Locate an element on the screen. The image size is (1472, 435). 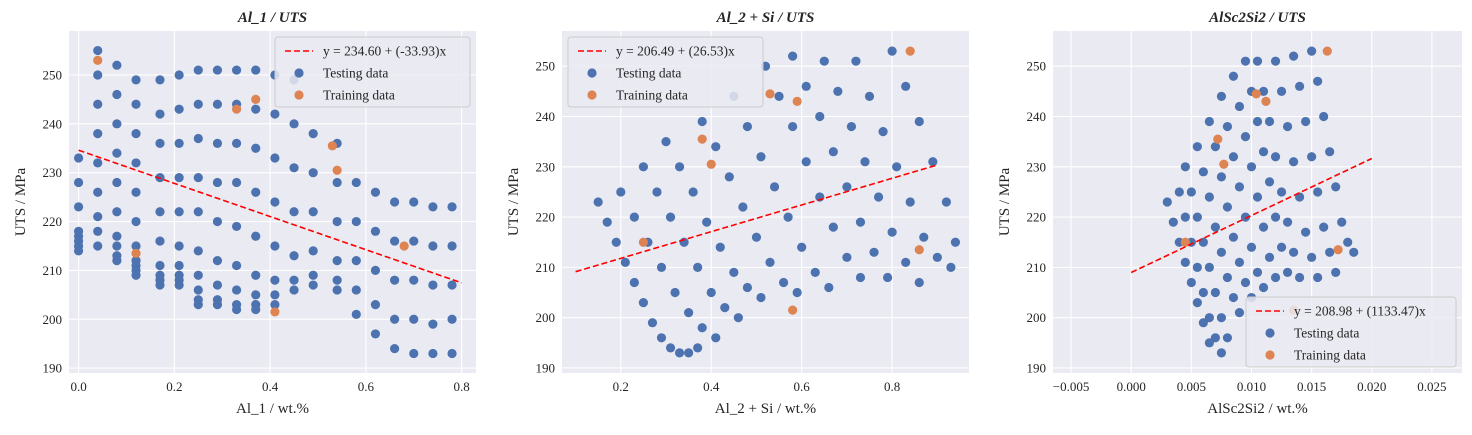
y-tick-label: 200 is located at coordinates (546, 317).